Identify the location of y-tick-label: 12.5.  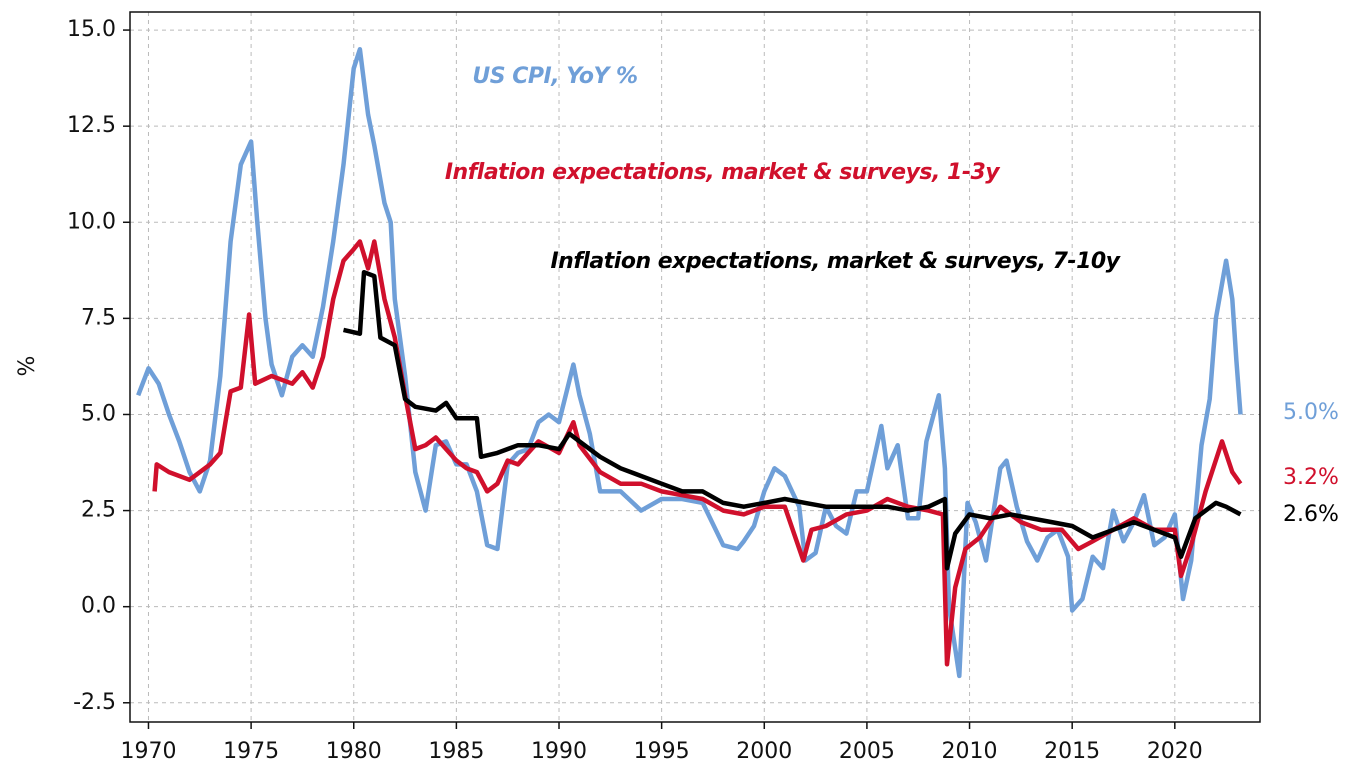
(91, 125).